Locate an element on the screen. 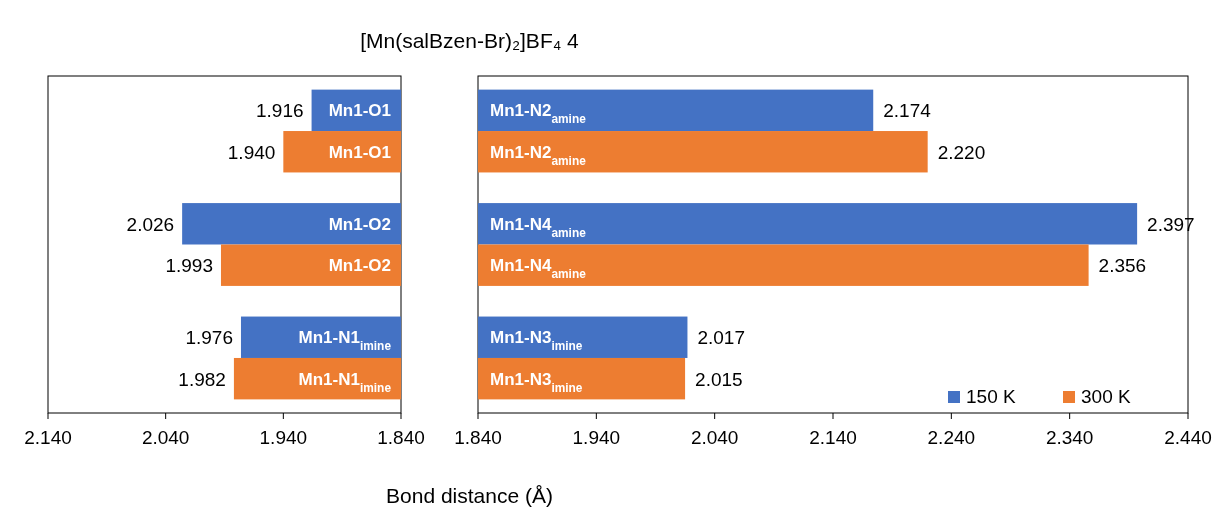  text: [Mn(salBzen-Br)₂]BF₄ 4 is located at coordinates (470, 40).